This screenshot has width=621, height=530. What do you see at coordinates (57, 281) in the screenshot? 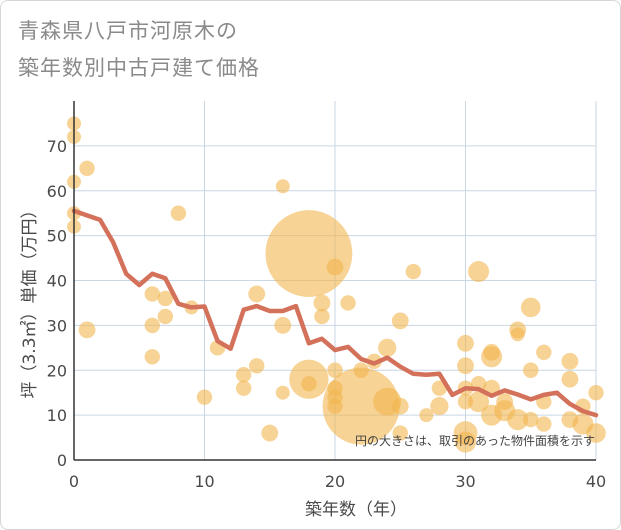
I see `y-tick-label: 40` at bounding box center [57, 281].